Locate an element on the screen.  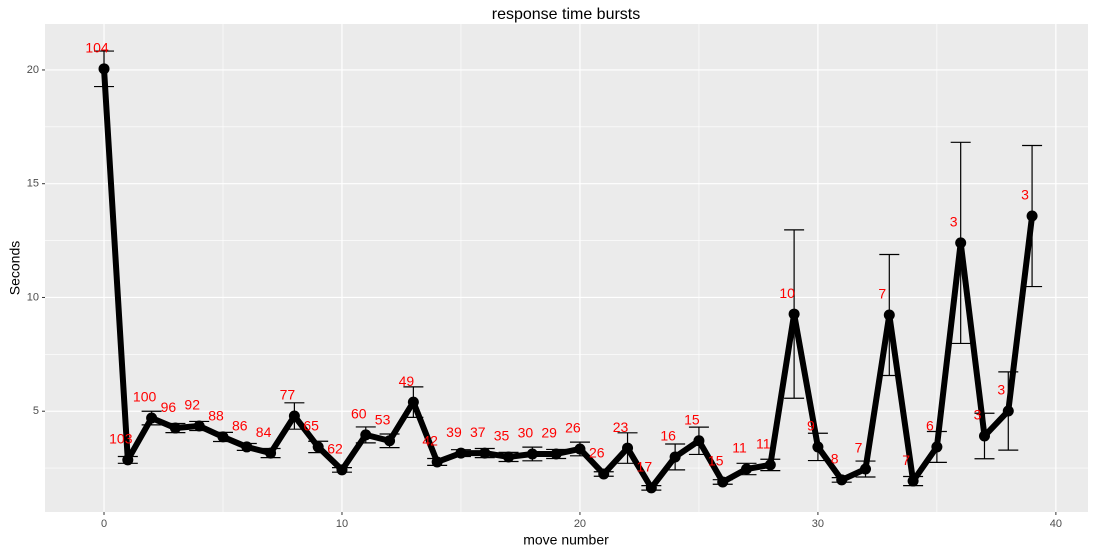
count-label: 77 is located at coordinates (288, 395).